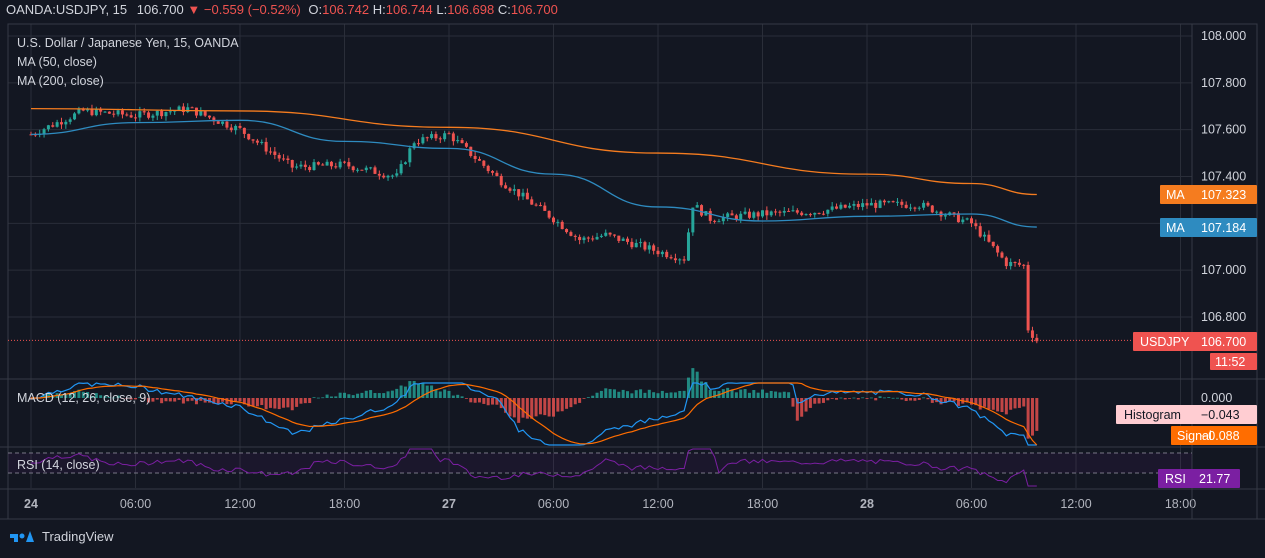 This screenshot has height=558, width=1265. Describe the element at coordinates (533, 151) in the screenshot. I see `ma200-line` at that location.